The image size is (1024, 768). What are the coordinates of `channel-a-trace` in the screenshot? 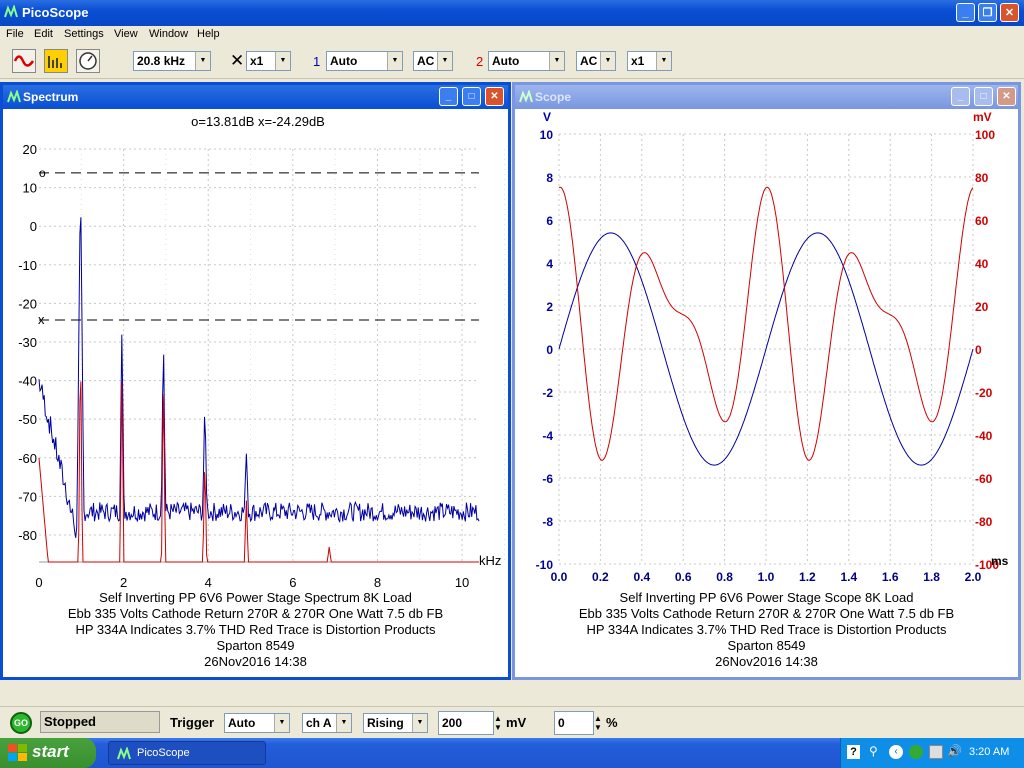 It's located at (766, 349).